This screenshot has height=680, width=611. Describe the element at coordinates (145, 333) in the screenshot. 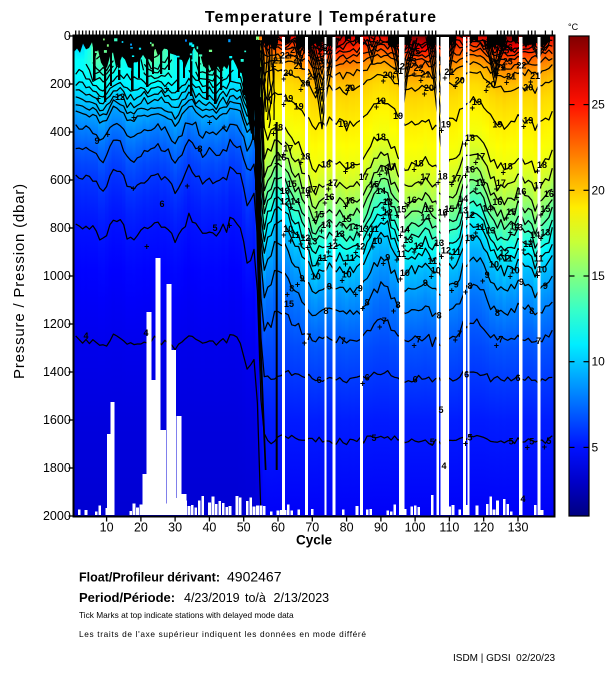

I see `svg-text: 4` at that location.